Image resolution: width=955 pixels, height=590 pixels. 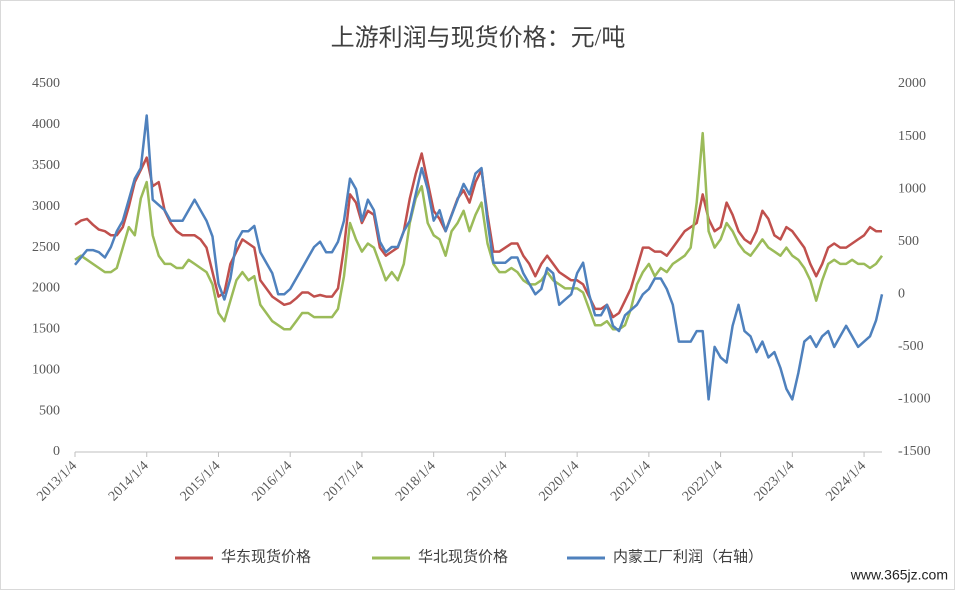 What do you see at coordinates (911, 346) in the screenshot?
I see `y2-tick-label: -500` at bounding box center [911, 346].